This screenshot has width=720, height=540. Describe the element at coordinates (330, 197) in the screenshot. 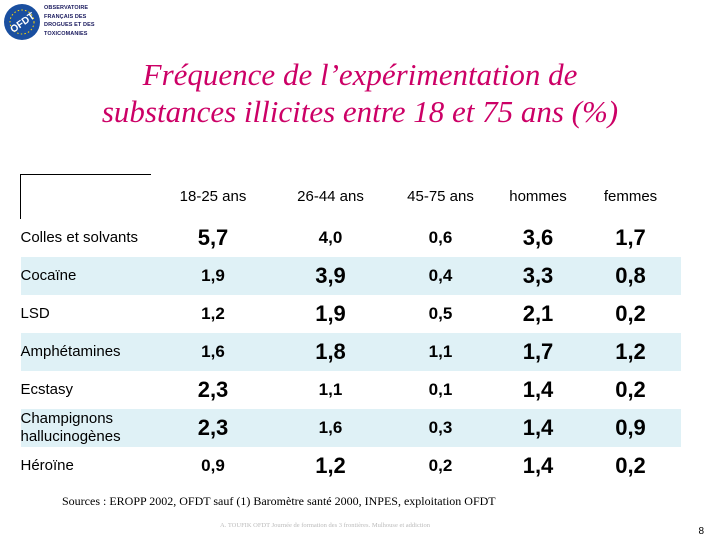

I see `header-26-44: 26-44 ans` at that location.